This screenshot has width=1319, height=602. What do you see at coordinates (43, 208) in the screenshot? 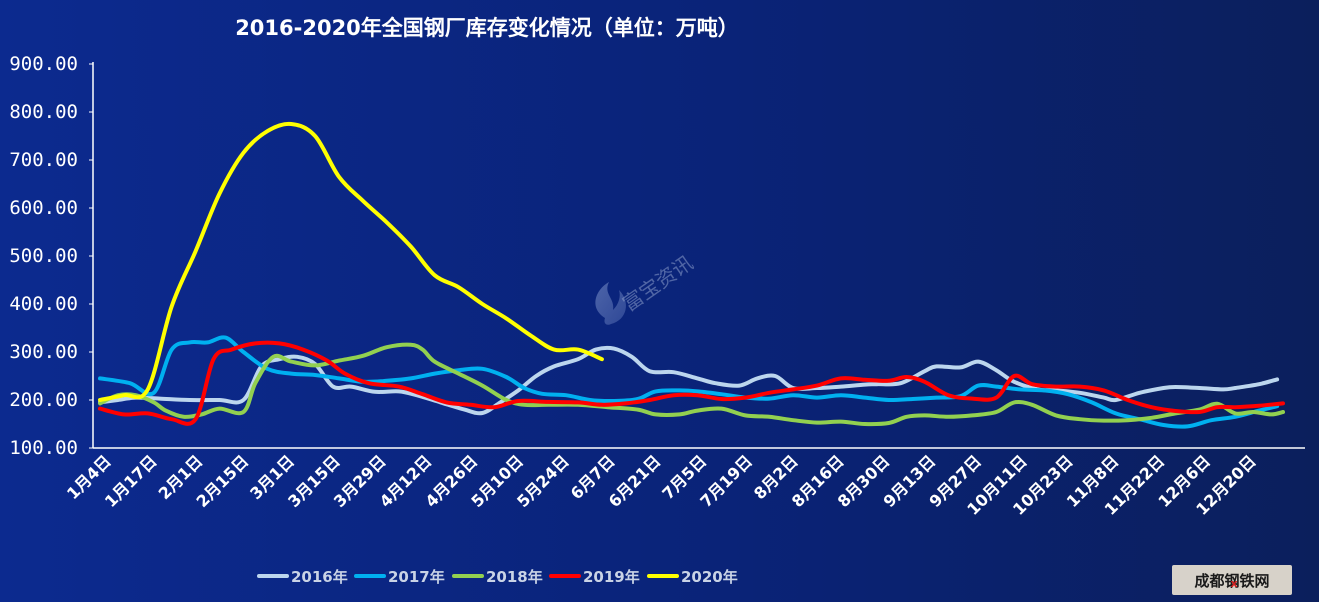
I see `y-tick-label: 600.00` at bounding box center [43, 208].